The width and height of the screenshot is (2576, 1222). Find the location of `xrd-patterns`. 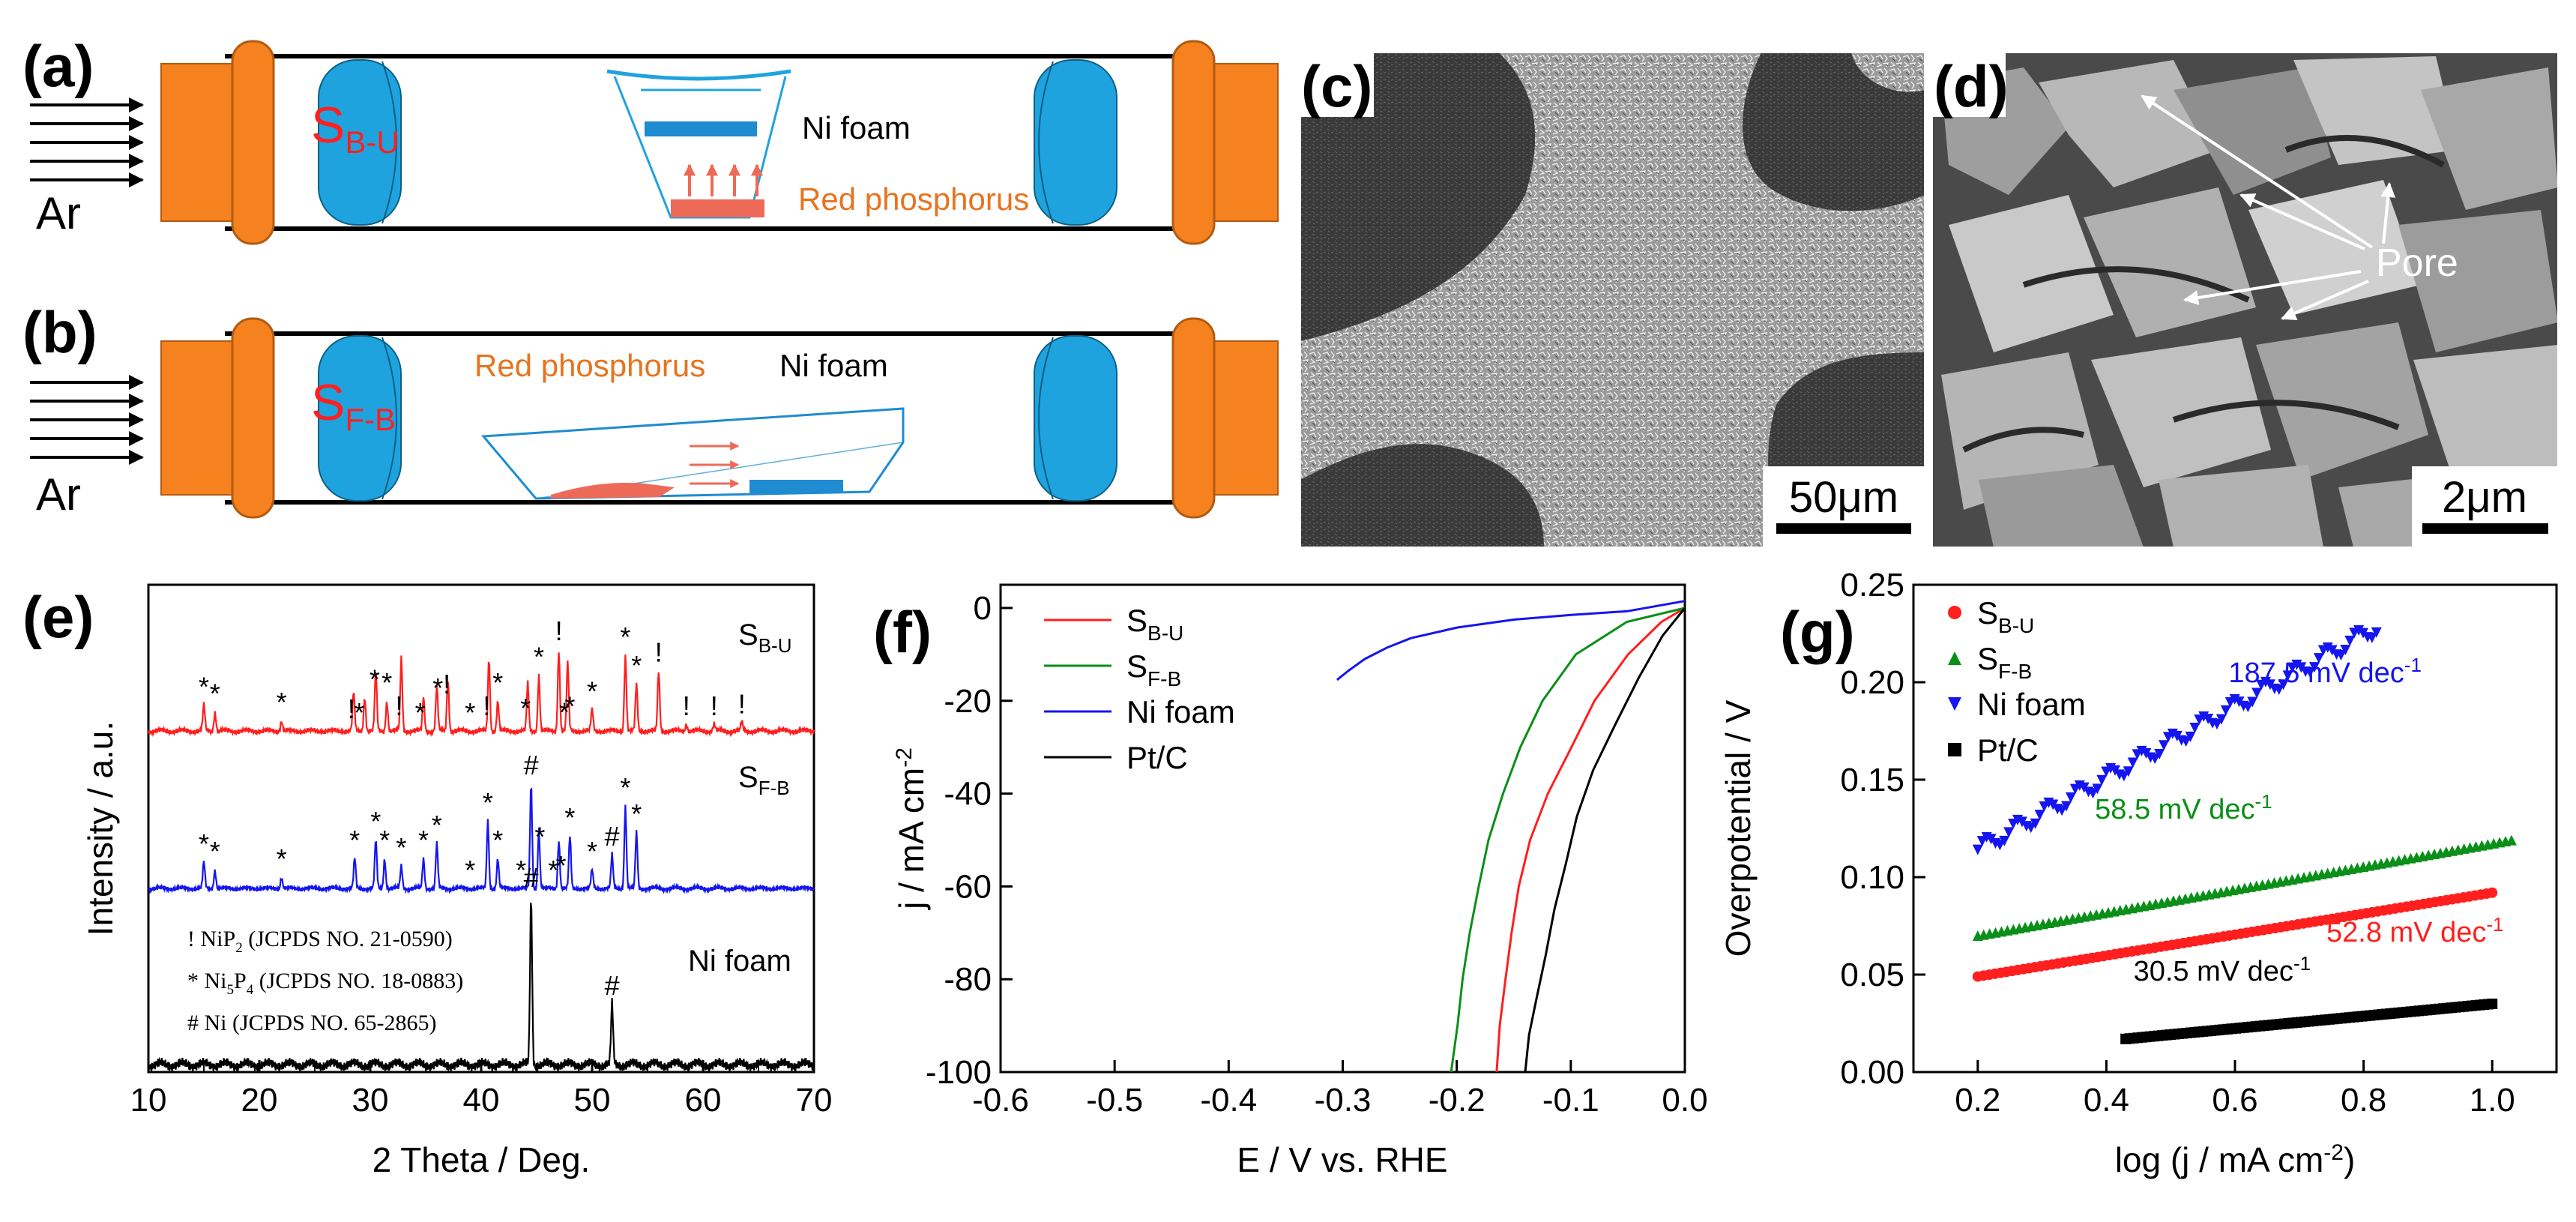

xrd-patterns is located at coordinates (481, 862).